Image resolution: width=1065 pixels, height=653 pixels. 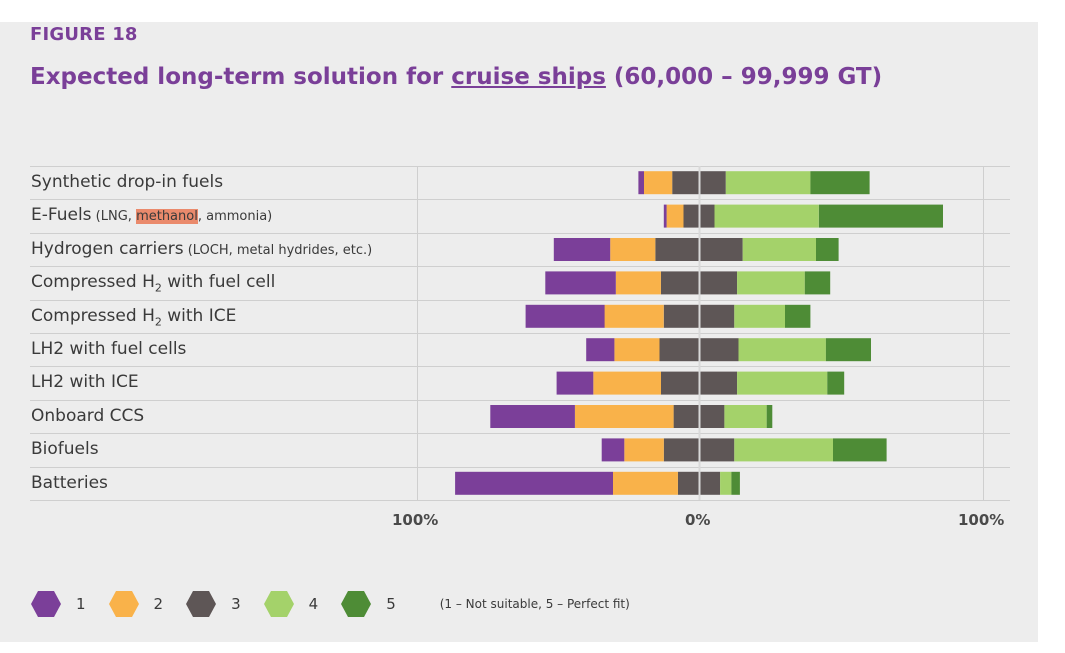 I want to click on legend-item-4: 4, so click(x=291, y=604).